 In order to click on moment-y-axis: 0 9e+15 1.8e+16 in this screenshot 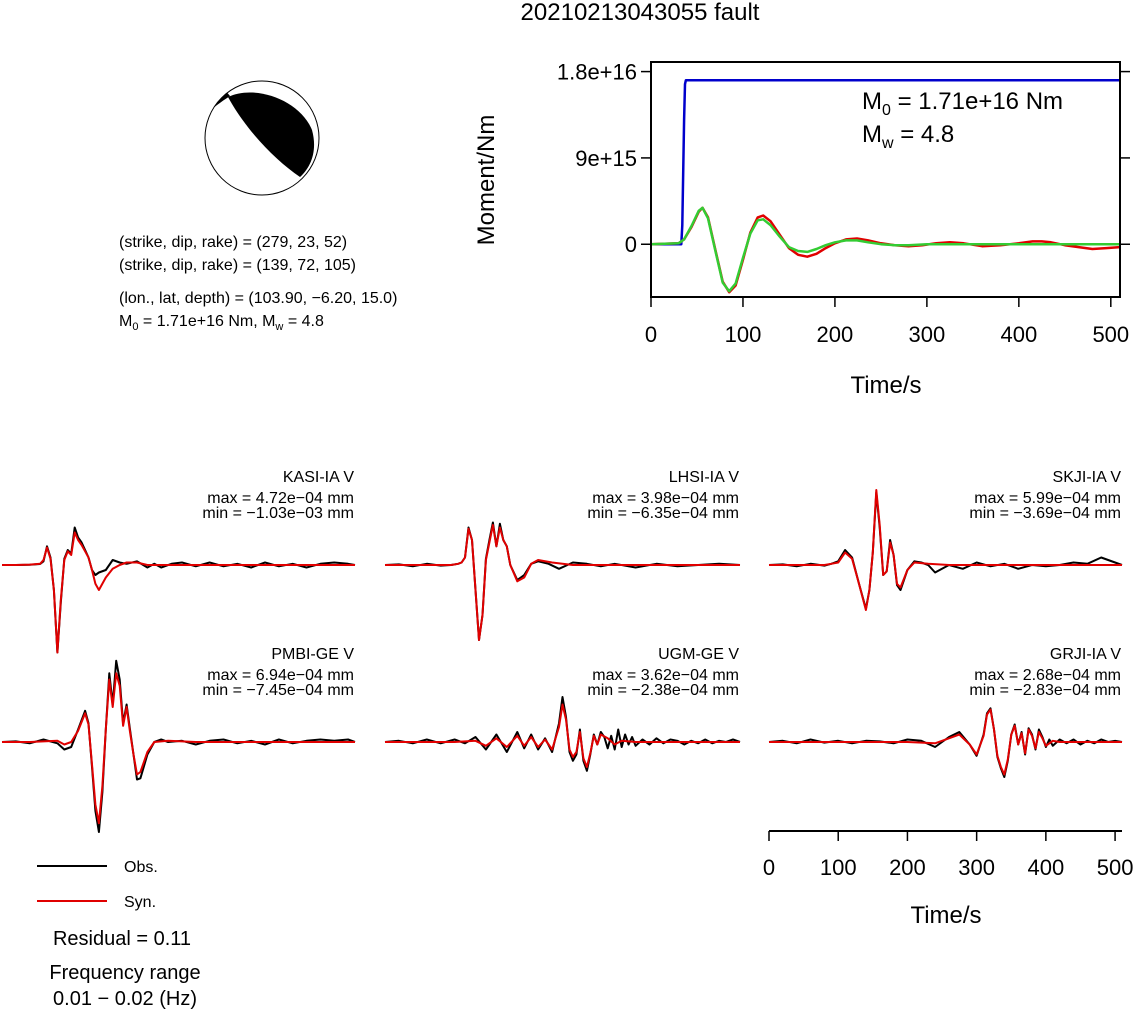, I will do `click(843, 158)`.